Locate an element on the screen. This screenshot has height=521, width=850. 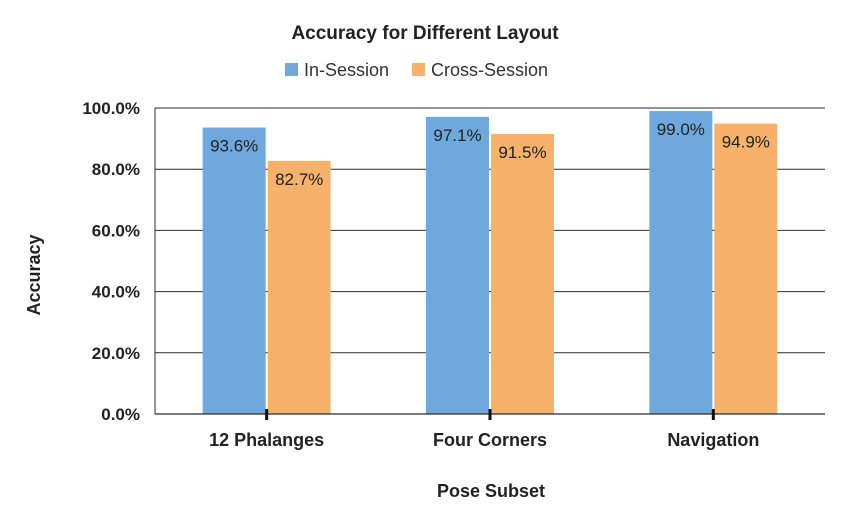
data-label: 82.7% is located at coordinates (299, 179).